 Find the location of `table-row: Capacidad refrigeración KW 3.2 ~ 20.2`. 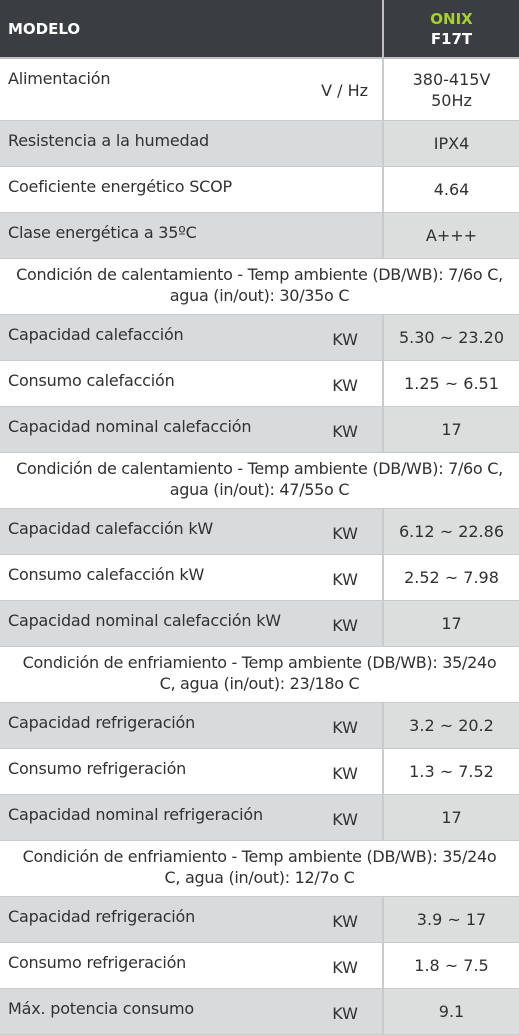

table-row: Capacidad refrigeración KW 3.2 ~ 20.2 is located at coordinates (259, 726).